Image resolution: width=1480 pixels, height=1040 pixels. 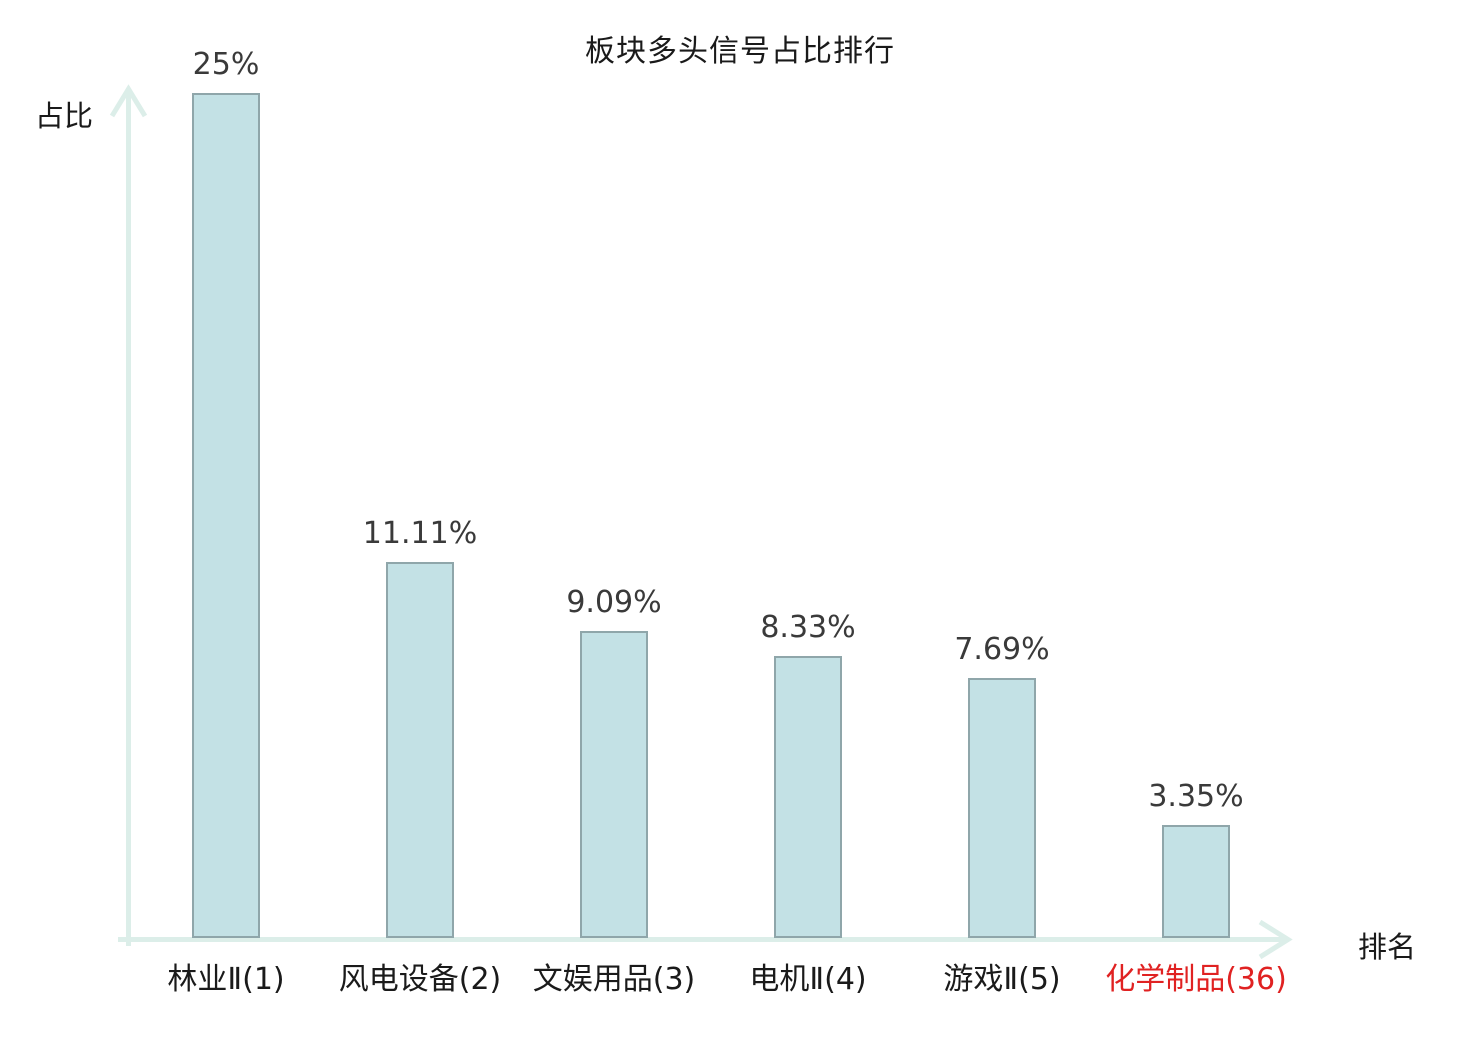 I want to click on x-axis-arrow-icon, so click(x=1275, y=939).